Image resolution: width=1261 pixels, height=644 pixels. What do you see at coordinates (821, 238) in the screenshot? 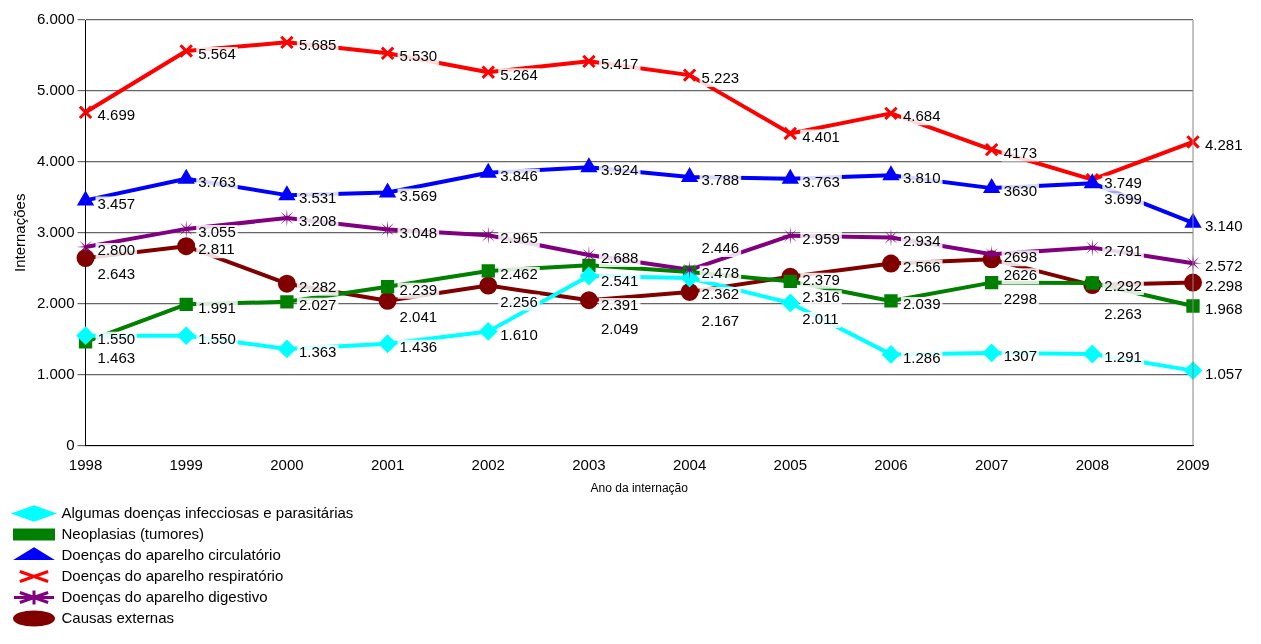
I see `data-label: 2.959` at bounding box center [821, 238].